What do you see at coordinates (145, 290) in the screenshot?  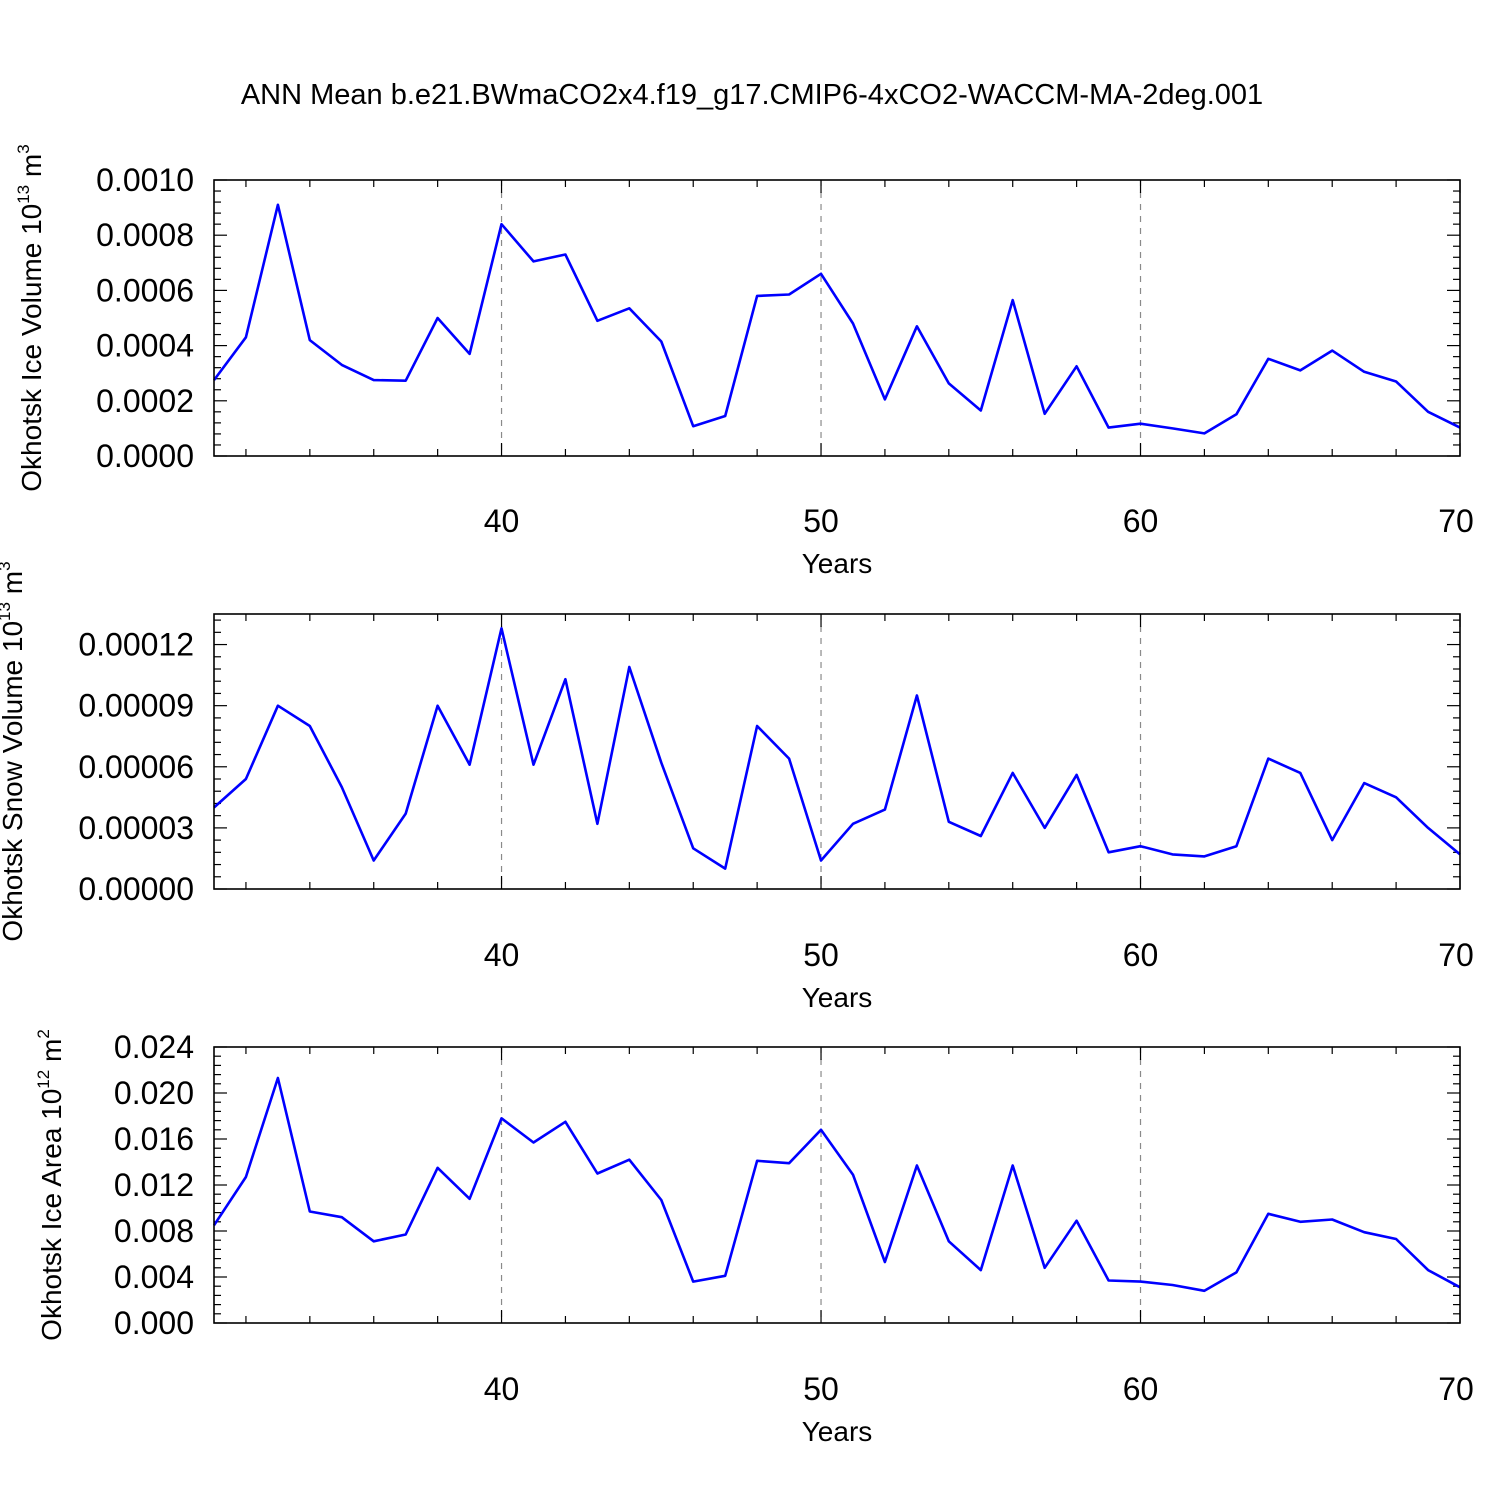 I see `y-tick-label: 0.0006` at bounding box center [145, 290].